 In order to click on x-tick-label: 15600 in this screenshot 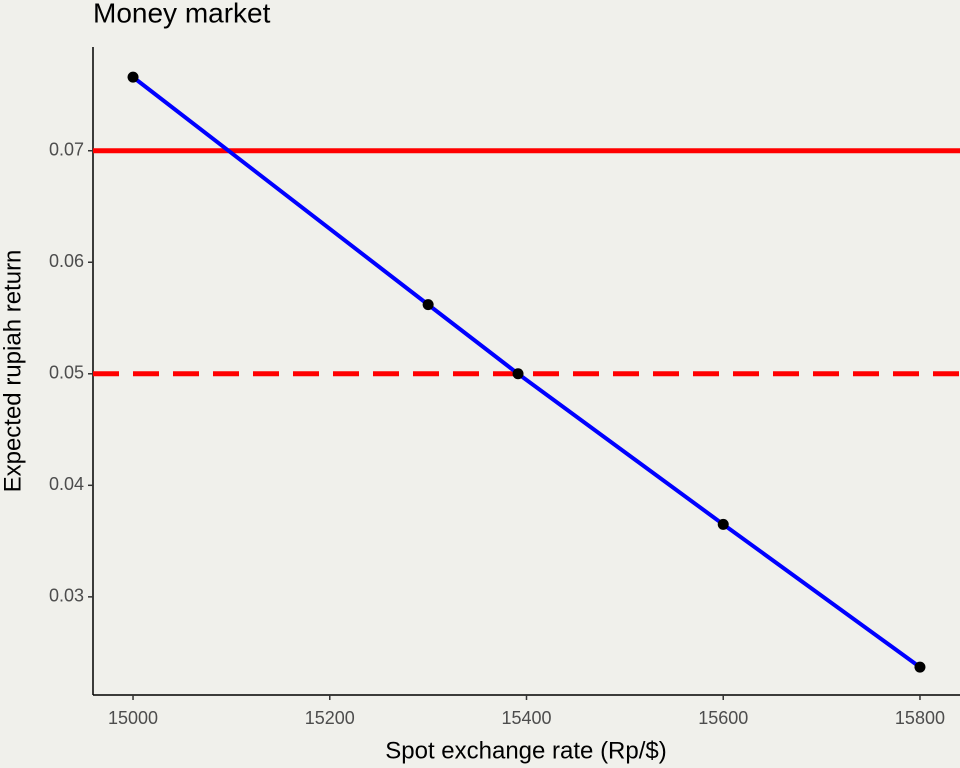, I will do `click(723, 718)`.